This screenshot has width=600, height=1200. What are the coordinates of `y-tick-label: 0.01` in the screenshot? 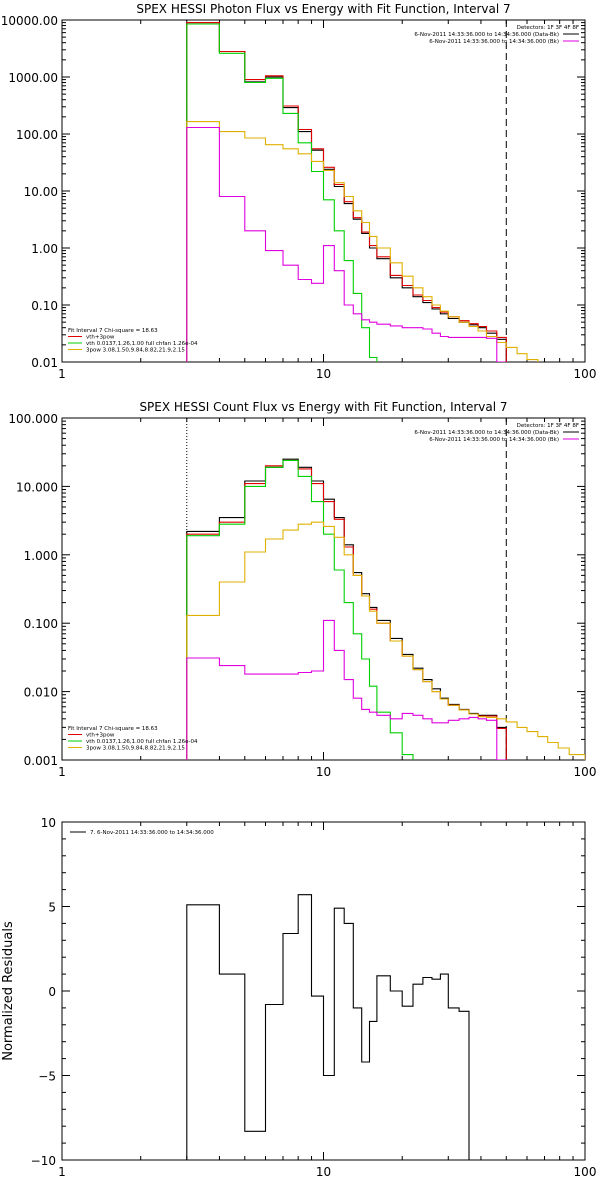 It's located at (44, 363).